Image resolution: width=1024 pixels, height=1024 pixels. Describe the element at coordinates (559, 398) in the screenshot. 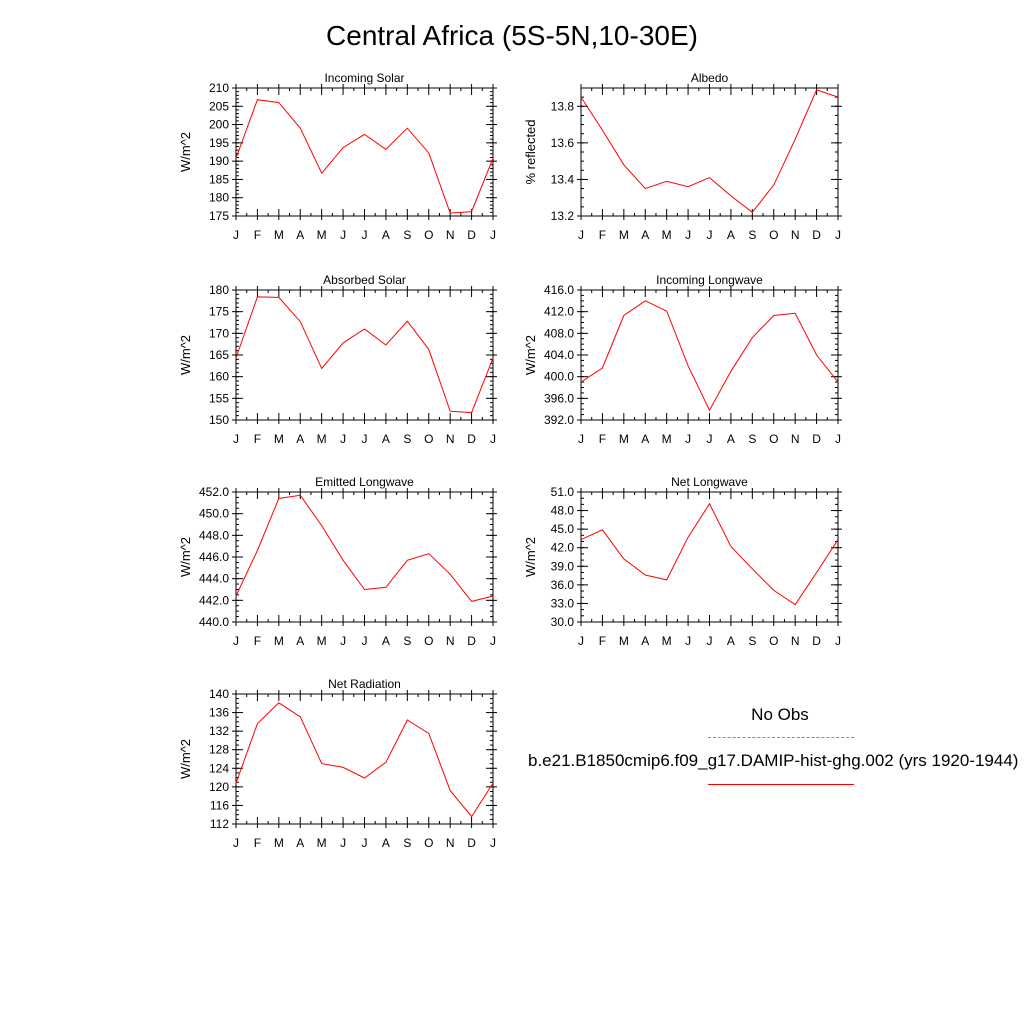

I see `y-tick-label: 396.0` at that location.